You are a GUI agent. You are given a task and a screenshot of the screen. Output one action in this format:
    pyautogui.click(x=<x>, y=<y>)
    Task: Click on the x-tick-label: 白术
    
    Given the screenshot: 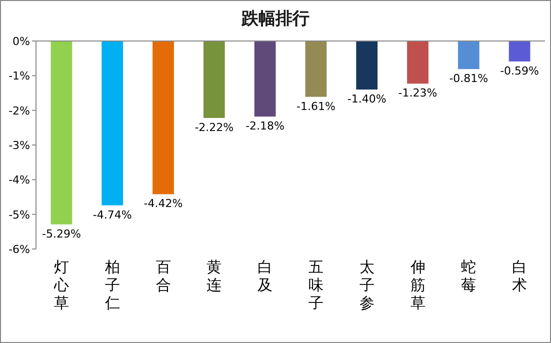 What is the action you would take?
    pyautogui.click(x=520, y=276)
    